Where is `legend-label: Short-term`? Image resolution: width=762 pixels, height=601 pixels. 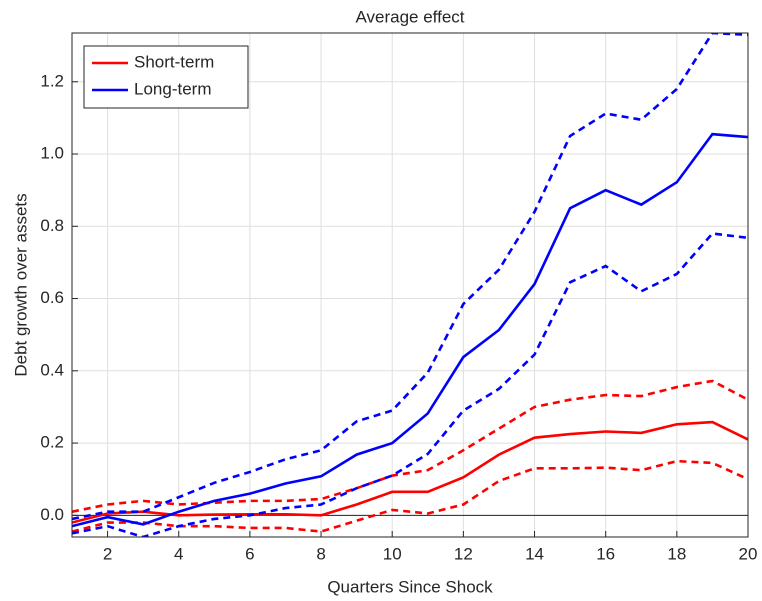
legend-label: Short-term is located at coordinates (174, 61).